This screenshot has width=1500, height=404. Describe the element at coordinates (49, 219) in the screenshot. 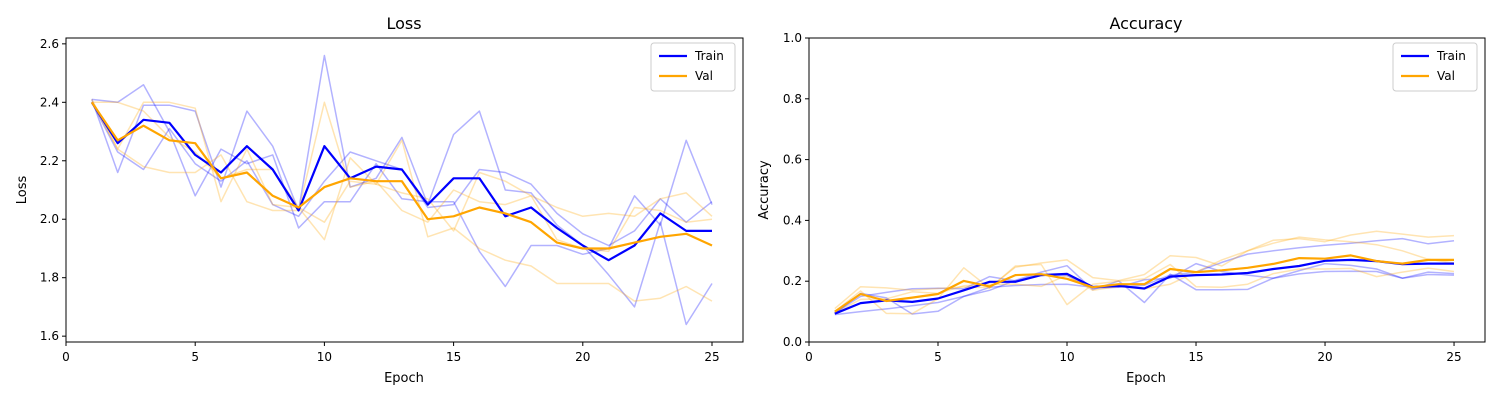

I see `loss-y-tick-label: 2.0` at that location.